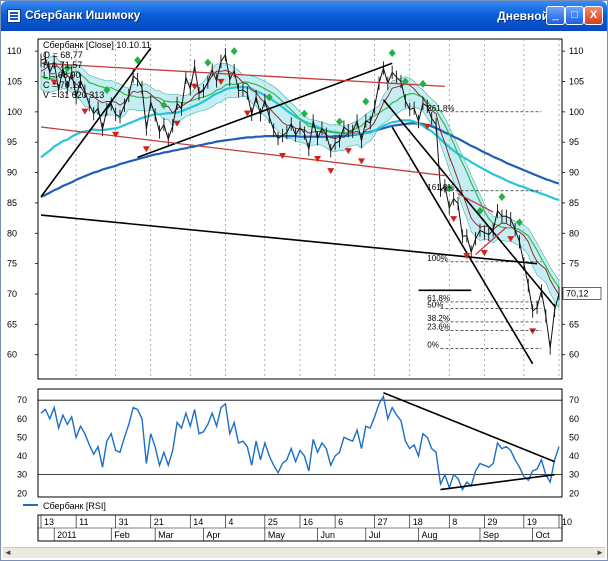 This screenshot has height=561, width=608. What do you see at coordinates (440, 108) in the screenshot?
I see `fib-level-label: 261.8%` at bounding box center [440, 108].